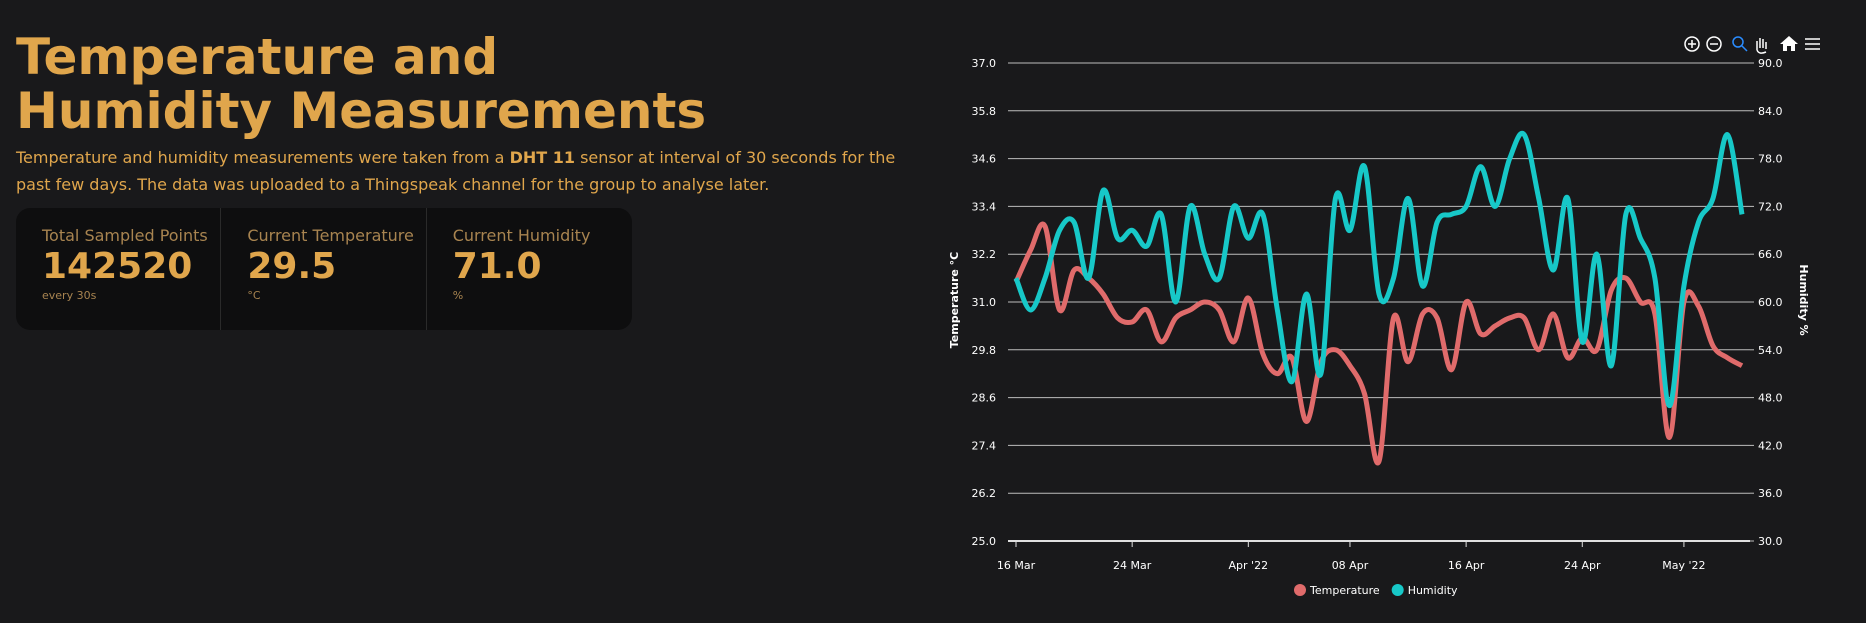  What do you see at coordinates (984, 254) in the screenshot?
I see `y-tick-label: 32.2` at bounding box center [984, 254].